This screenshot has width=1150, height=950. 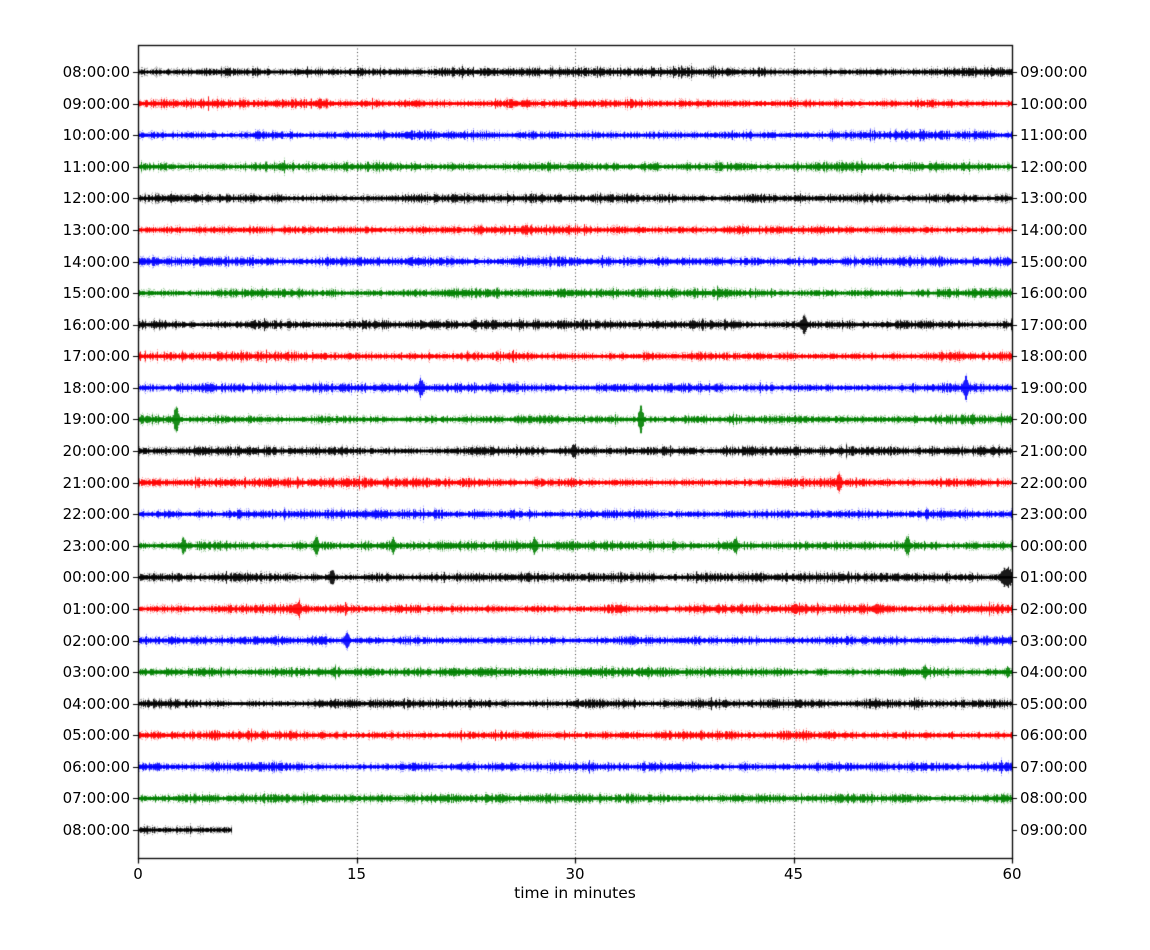 What do you see at coordinates (96, 135) in the screenshot?
I see `utc-time-label-left: 10:00:00` at bounding box center [96, 135].